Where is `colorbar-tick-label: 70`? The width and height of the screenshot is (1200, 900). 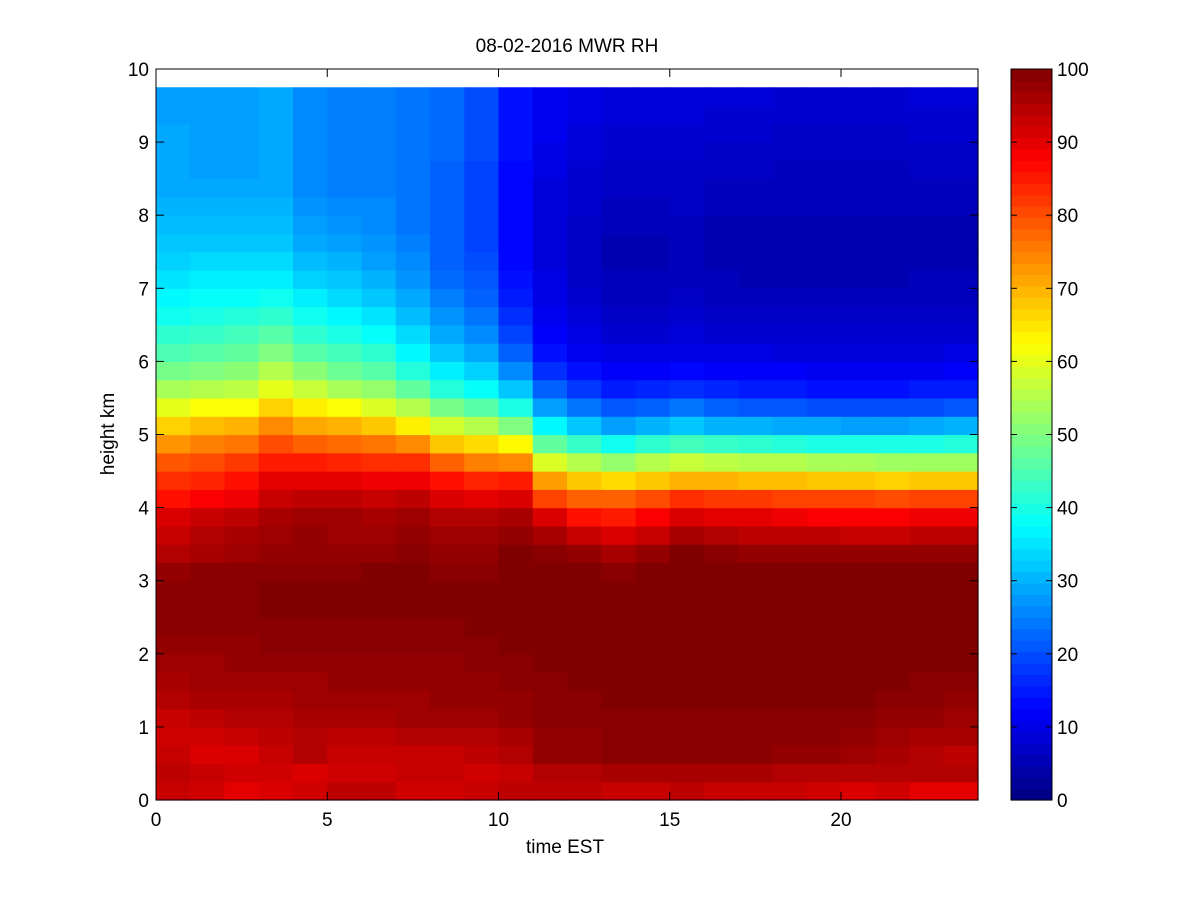
colorbar-tick-label: 70 is located at coordinates (1067, 289).